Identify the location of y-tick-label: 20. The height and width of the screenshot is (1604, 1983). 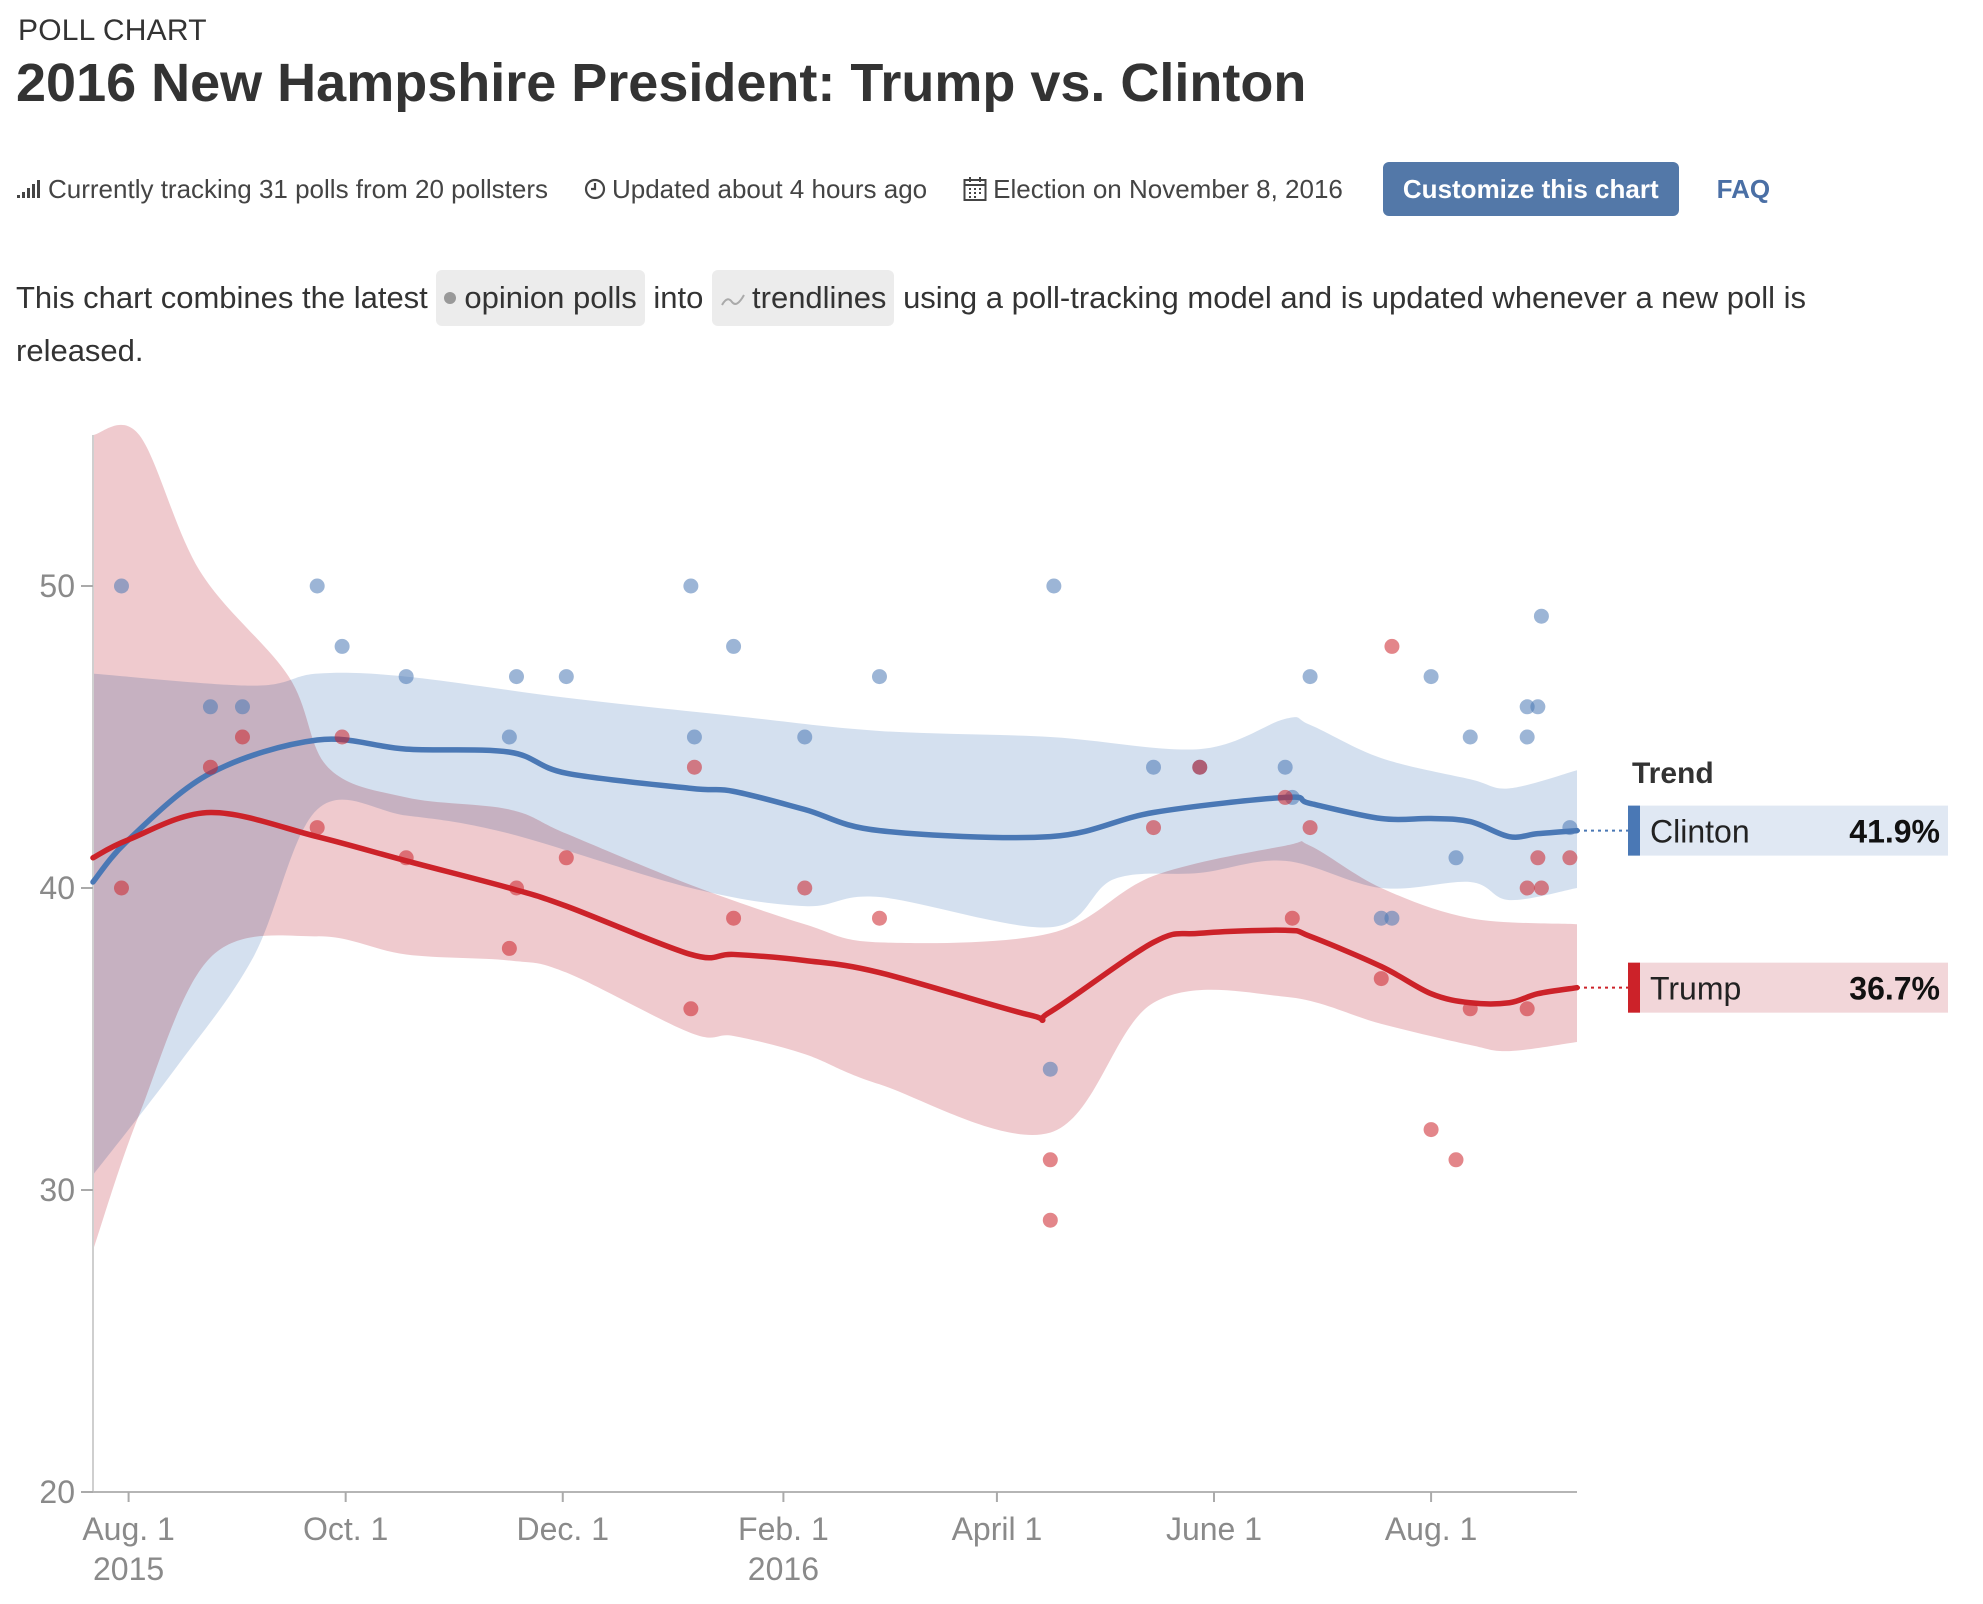
(57, 1492).